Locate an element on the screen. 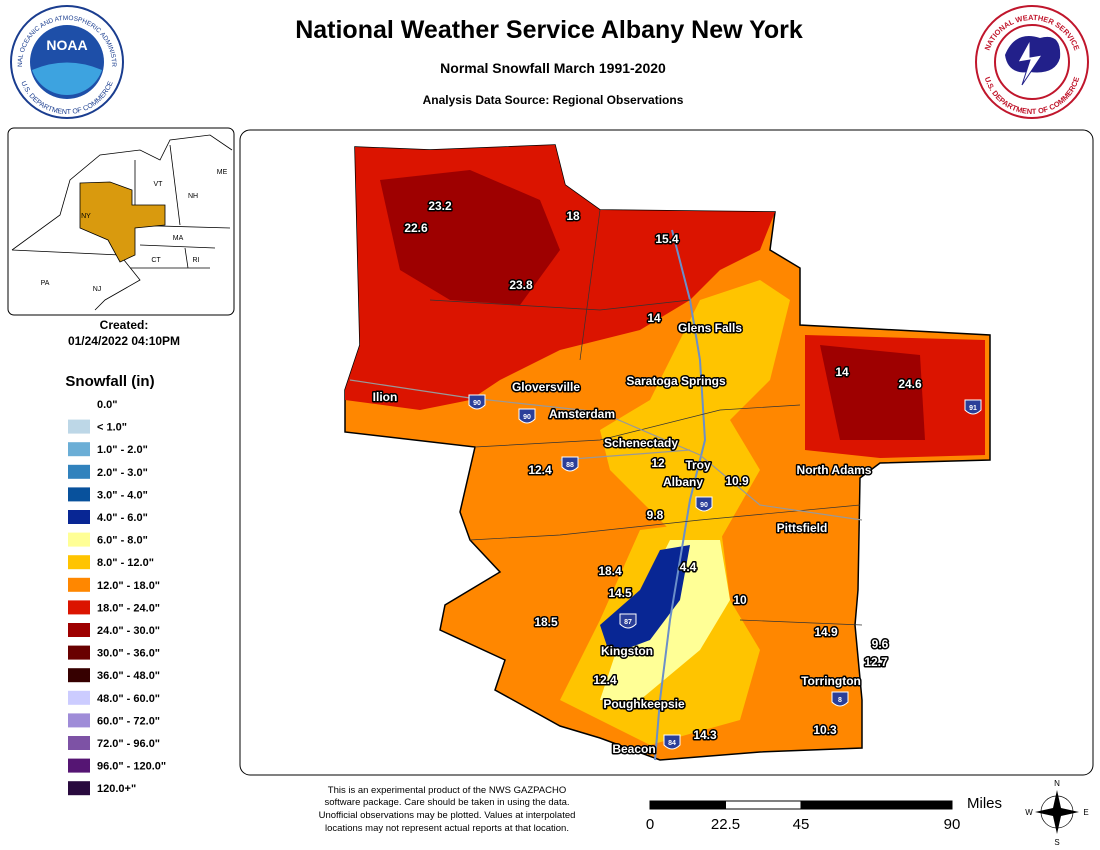  scale-unit: Miles is located at coordinates (984, 803).